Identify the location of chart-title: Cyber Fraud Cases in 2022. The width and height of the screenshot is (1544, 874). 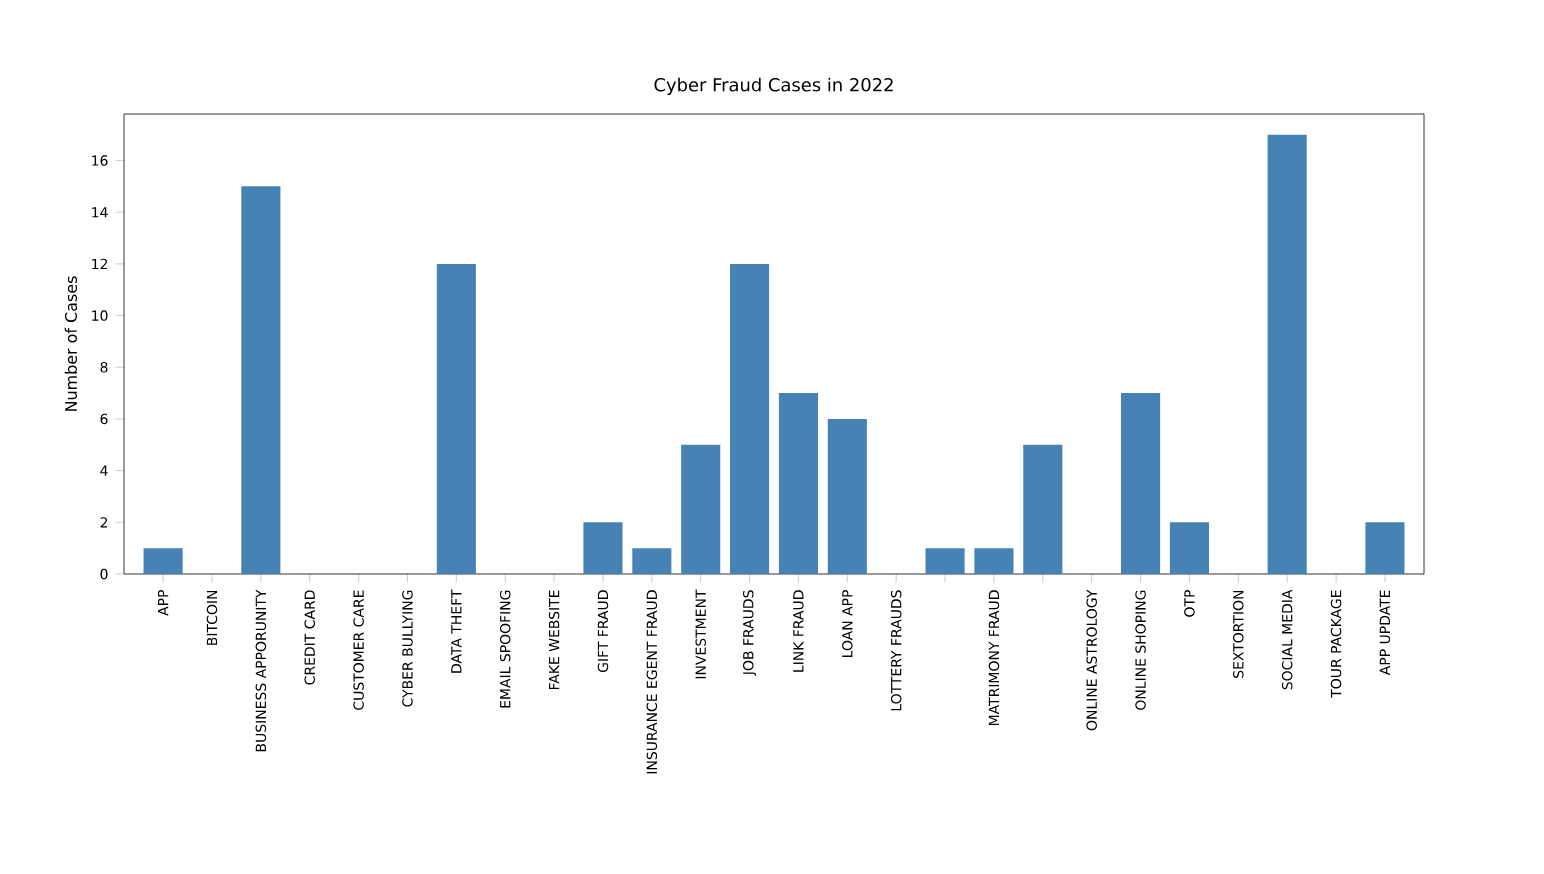
(773, 86).